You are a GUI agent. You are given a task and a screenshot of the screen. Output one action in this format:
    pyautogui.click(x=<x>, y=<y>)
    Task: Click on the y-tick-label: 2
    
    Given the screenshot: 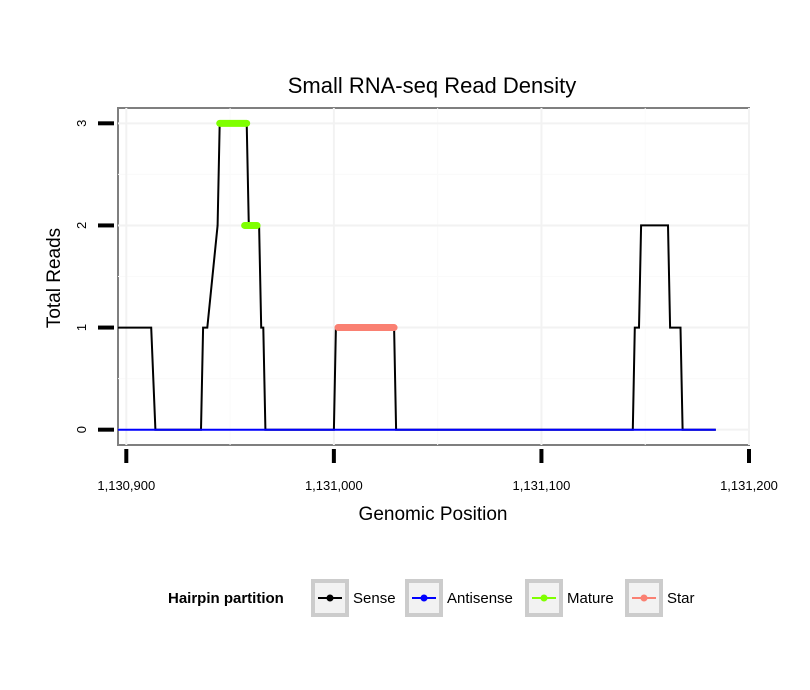 What is the action you would take?
    pyautogui.click(x=81, y=225)
    